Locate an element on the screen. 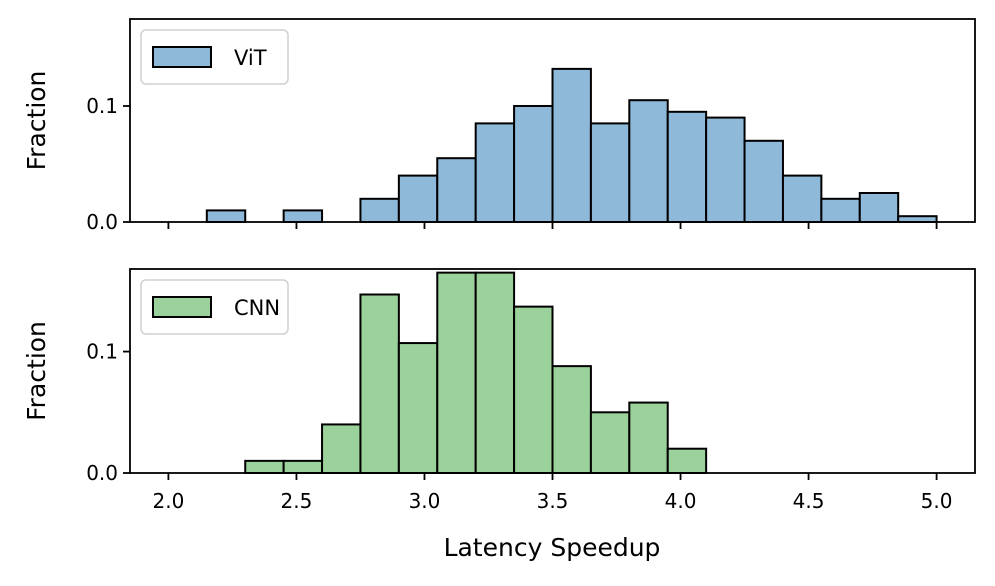 This screenshot has width=995, height=586. vit-legend-swatch is located at coordinates (182, 57).